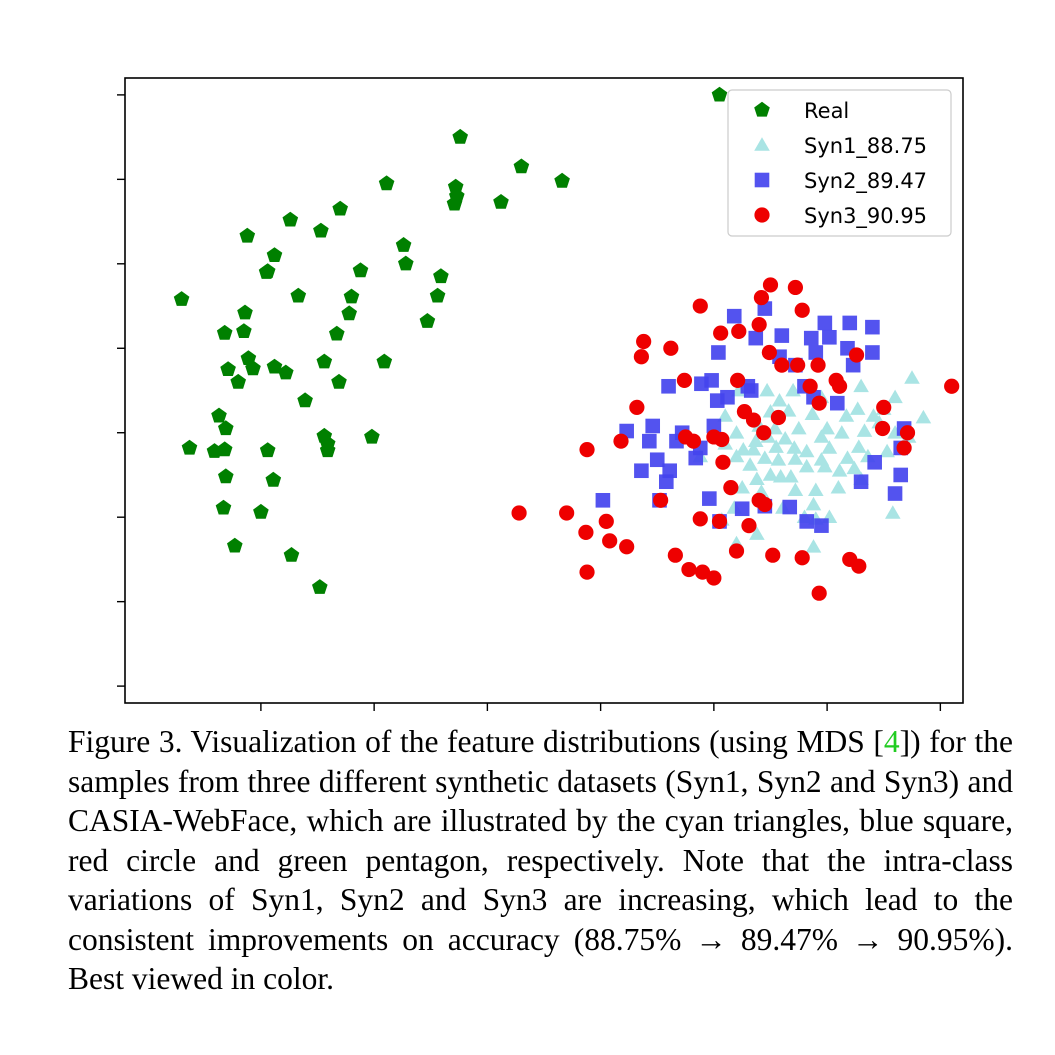 The height and width of the screenshot is (1055, 1055). What do you see at coordinates (826, 111) in the screenshot?
I see `legend-label: Real` at bounding box center [826, 111].